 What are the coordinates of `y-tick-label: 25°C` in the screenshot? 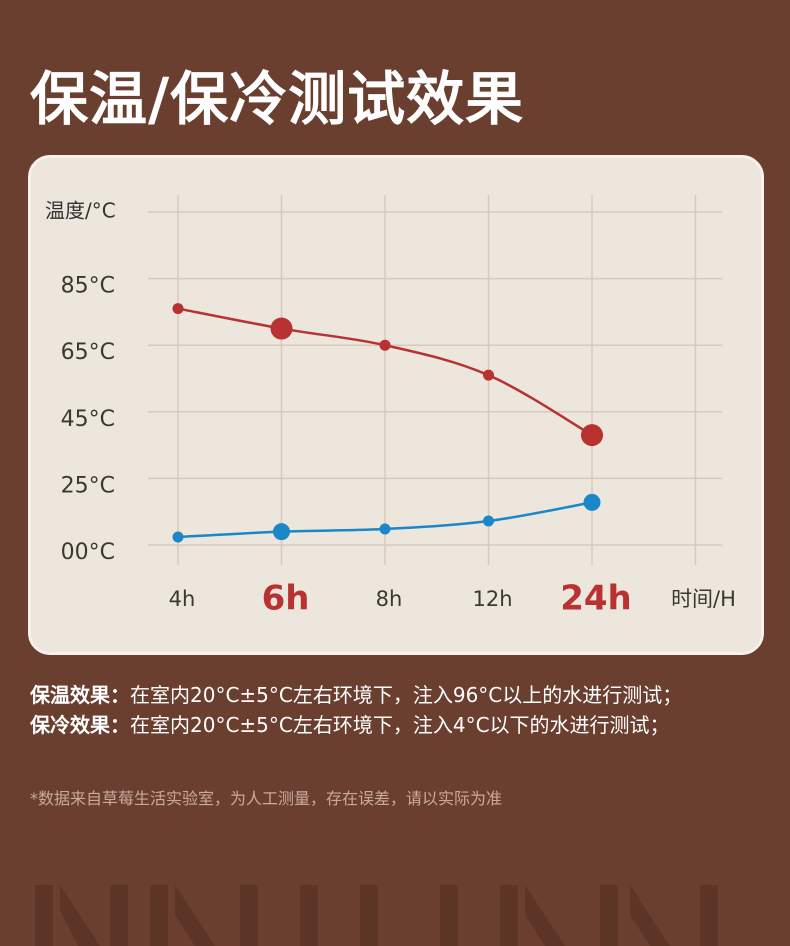 It's located at (88, 485).